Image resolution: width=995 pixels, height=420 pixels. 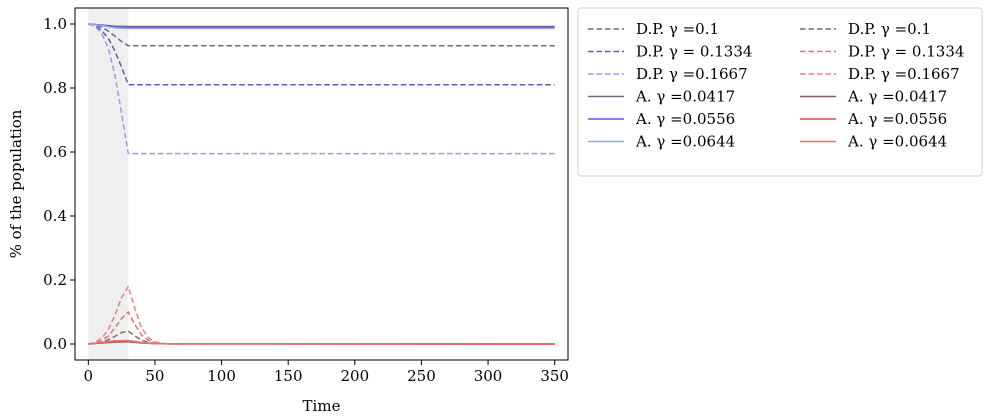 What do you see at coordinates (55, 152) in the screenshot?
I see `y-tick-label: 0.6` at bounding box center [55, 152].